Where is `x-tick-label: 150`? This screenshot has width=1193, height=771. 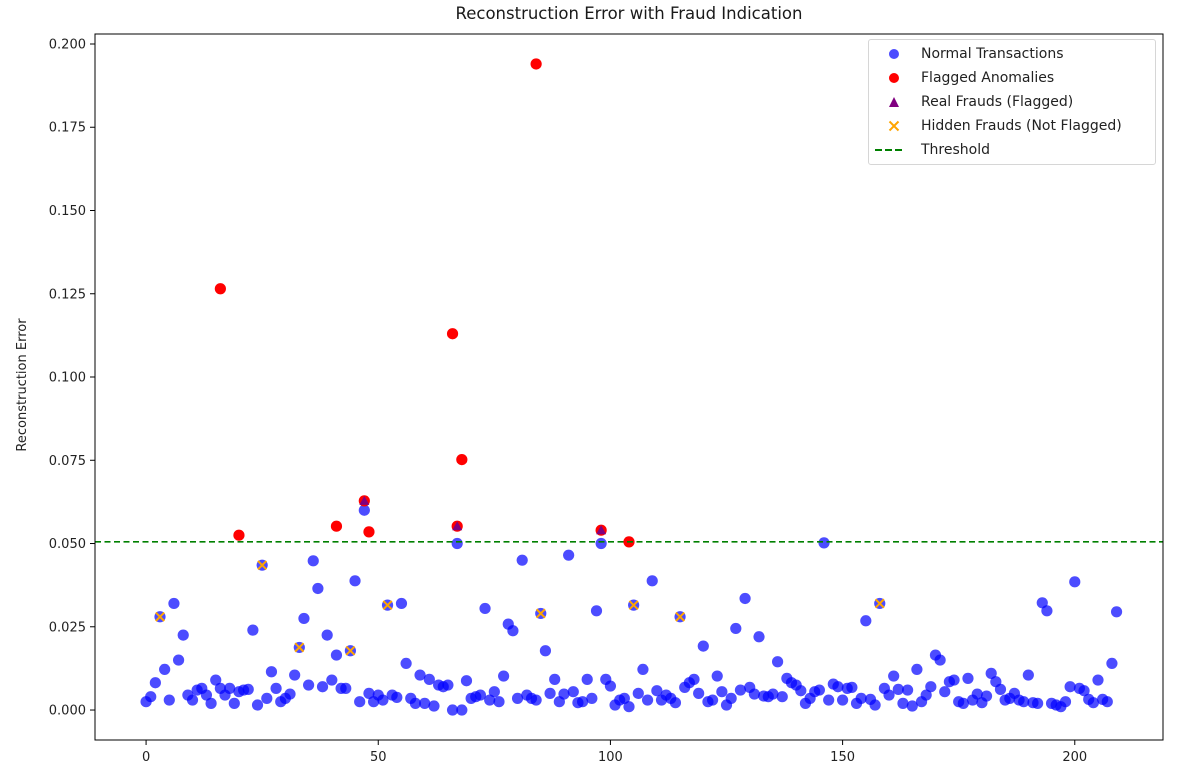 x-tick-label: 150 is located at coordinates (842, 757).